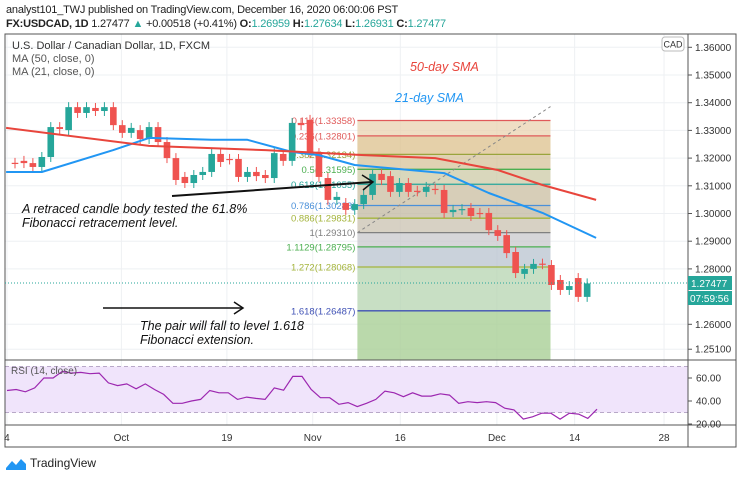  What do you see at coordinates (44, 371) in the screenshot?
I see `legend-rsi: RSI (14, close)` at bounding box center [44, 371].